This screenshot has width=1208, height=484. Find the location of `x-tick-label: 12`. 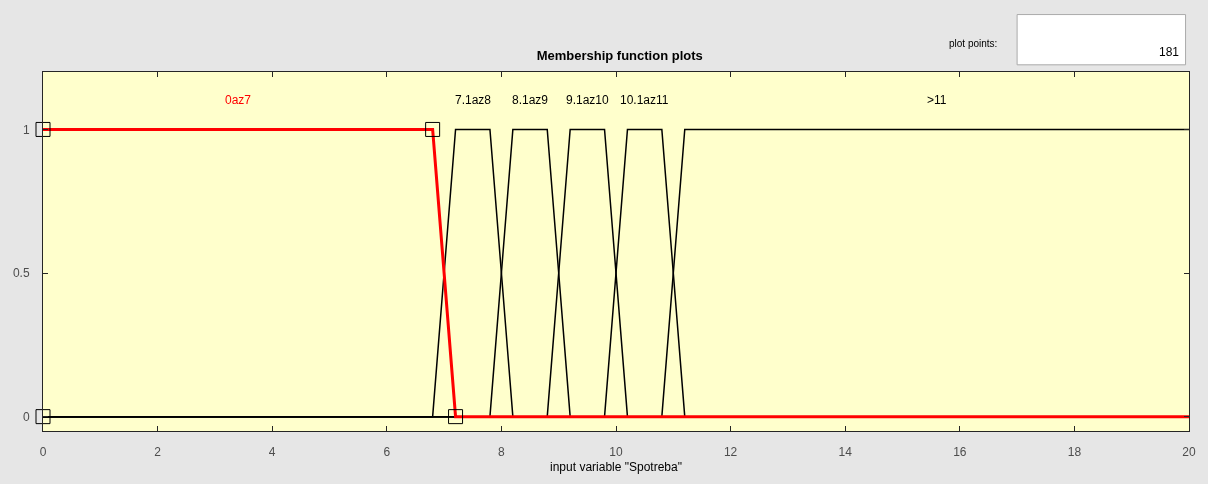

x-tick-label: 12 is located at coordinates (730, 452).